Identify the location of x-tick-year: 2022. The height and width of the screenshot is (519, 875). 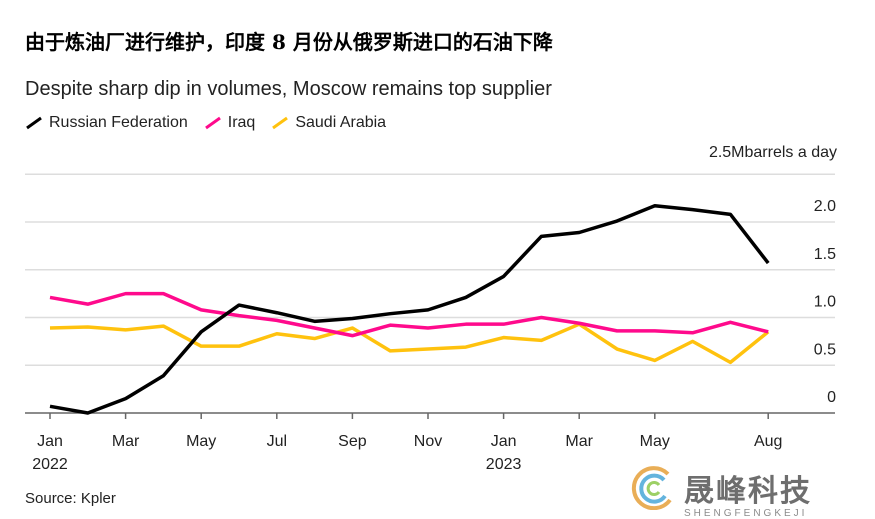
(50, 464).